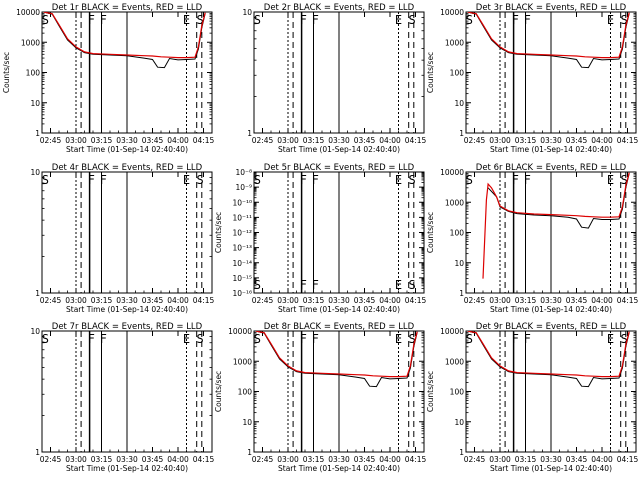 Image resolution: width=640 pixels, height=480 pixels. I want to click on flag-marker-bottom: S, so click(257, 285).